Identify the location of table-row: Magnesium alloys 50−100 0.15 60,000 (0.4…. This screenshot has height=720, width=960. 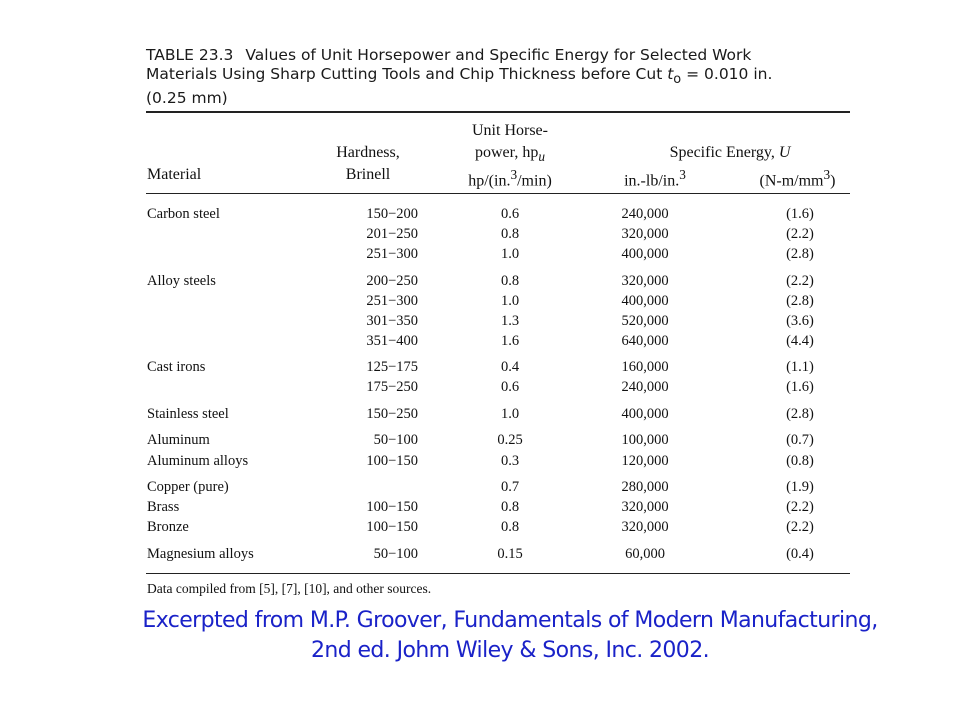
(480, 554).